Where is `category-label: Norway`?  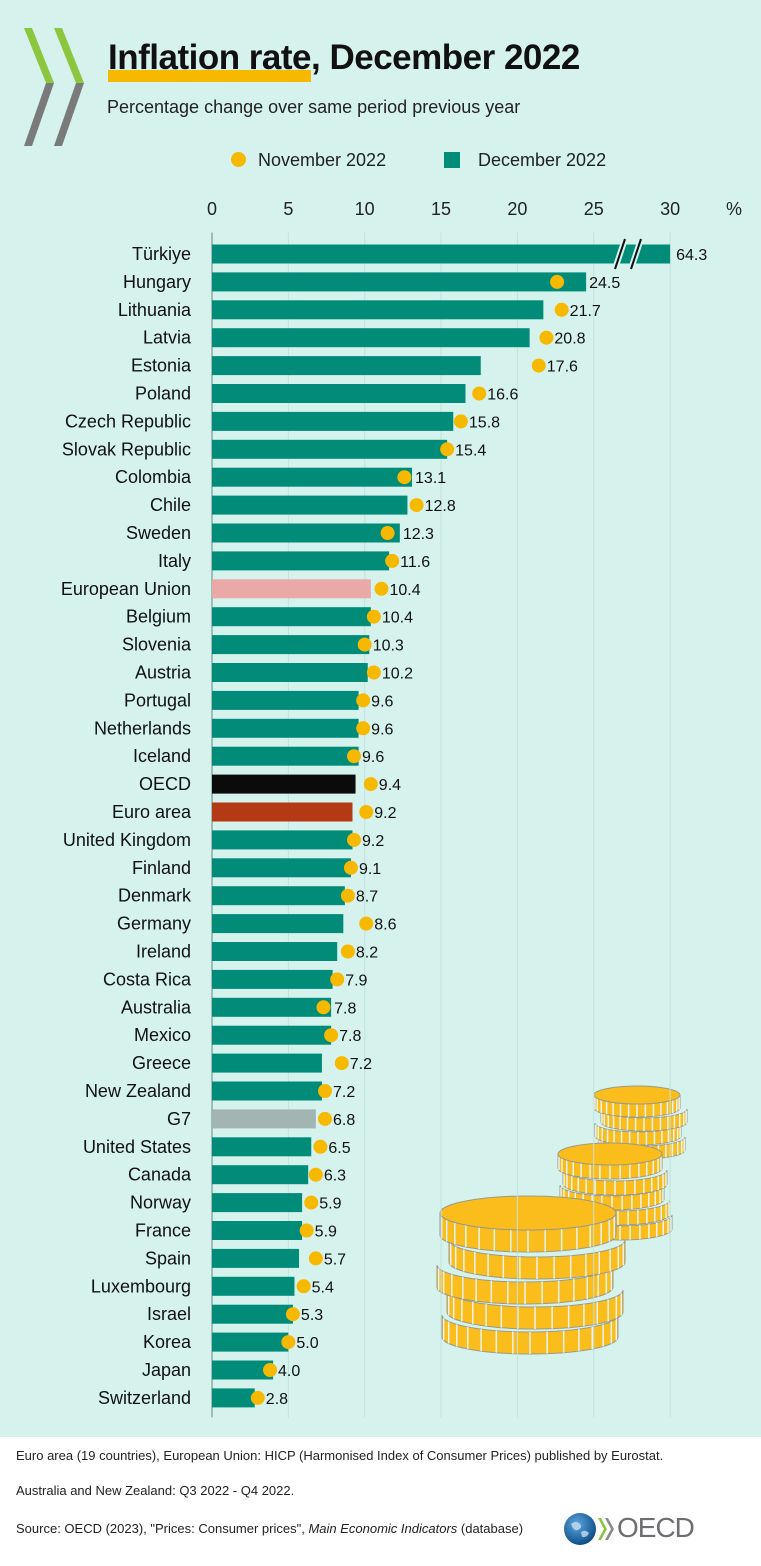
category-label: Norway is located at coordinates (160, 1203).